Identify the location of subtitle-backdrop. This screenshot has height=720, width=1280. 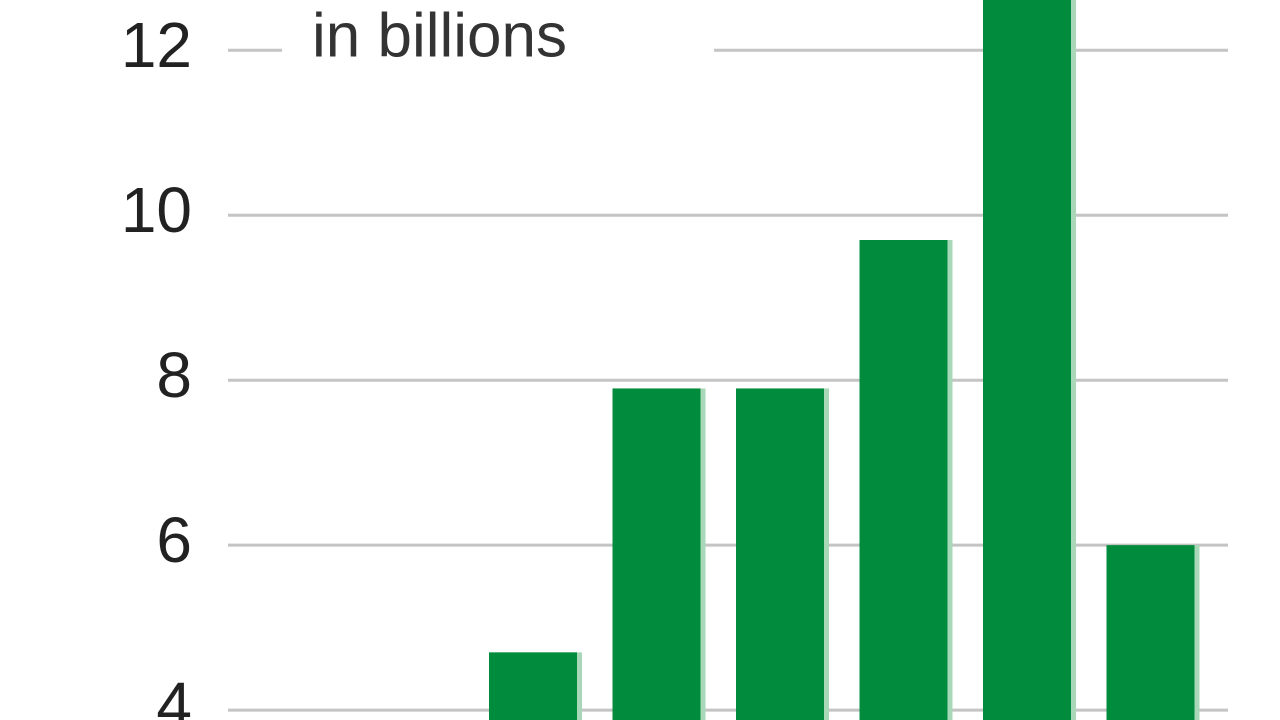
(498, 45).